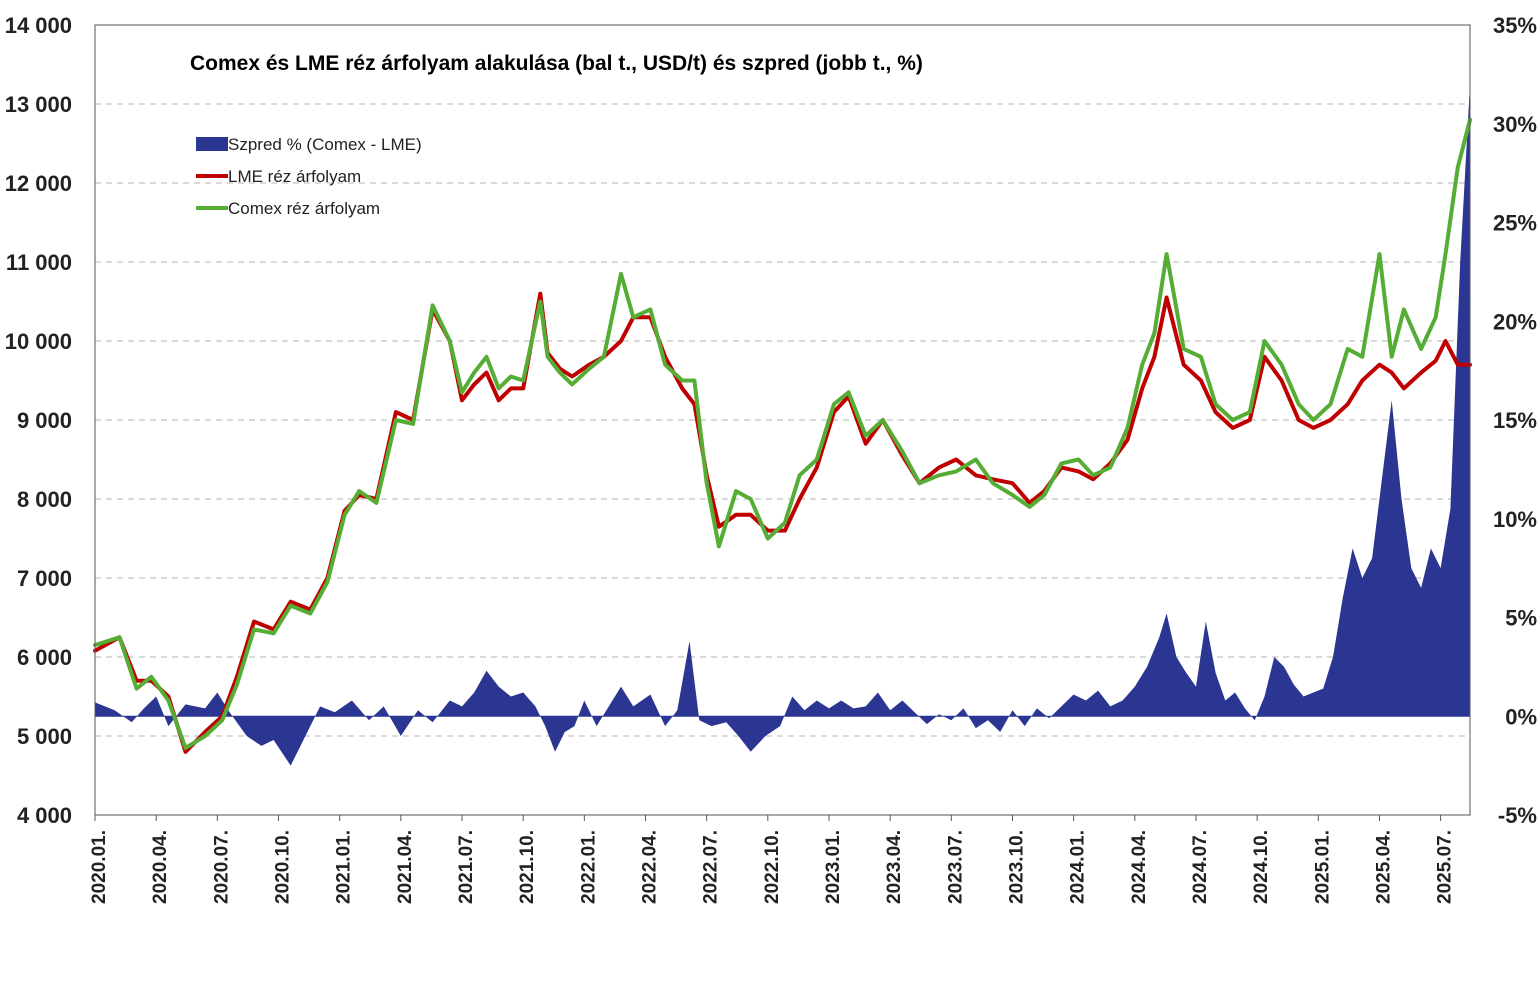 This screenshot has height=1004, width=1540. Describe the element at coordinates (1383, 867) in the screenshot. I see `x-tick-label: 2025.04.` at that location.